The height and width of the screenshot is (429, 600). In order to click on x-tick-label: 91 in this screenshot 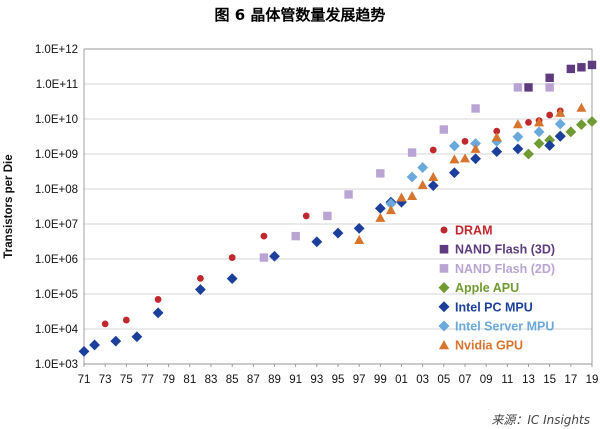, I will do `click(295, 380)`.